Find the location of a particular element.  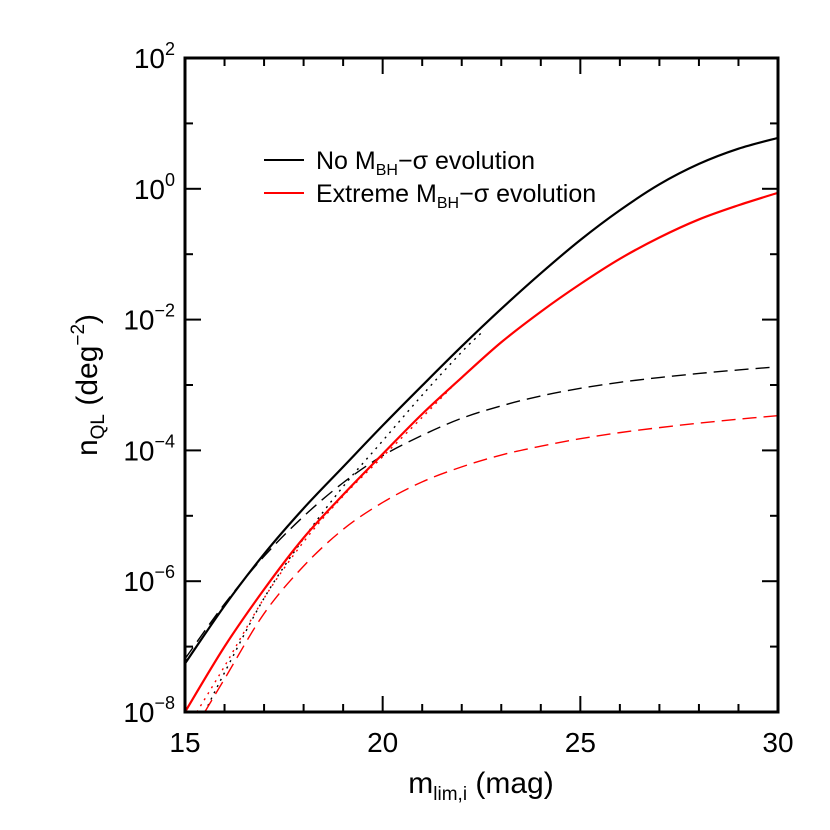

y-tick-labels: 10⁻⁸ 10⁻⁶ 10⁻⁴ 10⁻² 10⁰ 10² is located at coordinates (149, 383).